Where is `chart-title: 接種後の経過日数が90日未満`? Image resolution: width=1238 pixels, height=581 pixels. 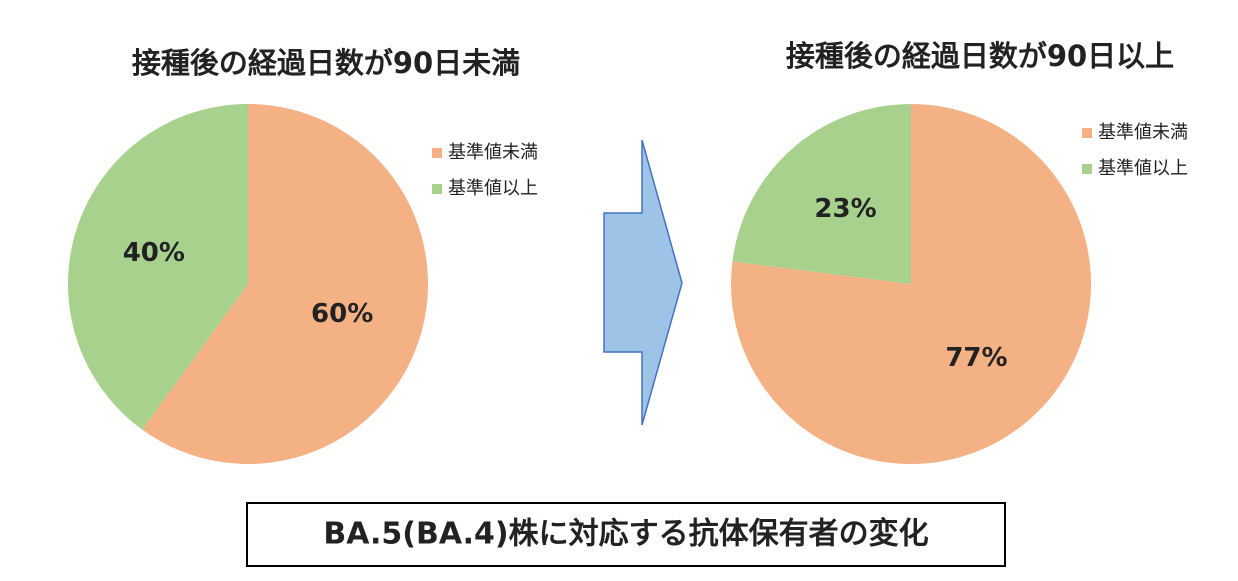 chart-title: 接種後の経過日数が90日未満 is located at coordinates (326, 63).